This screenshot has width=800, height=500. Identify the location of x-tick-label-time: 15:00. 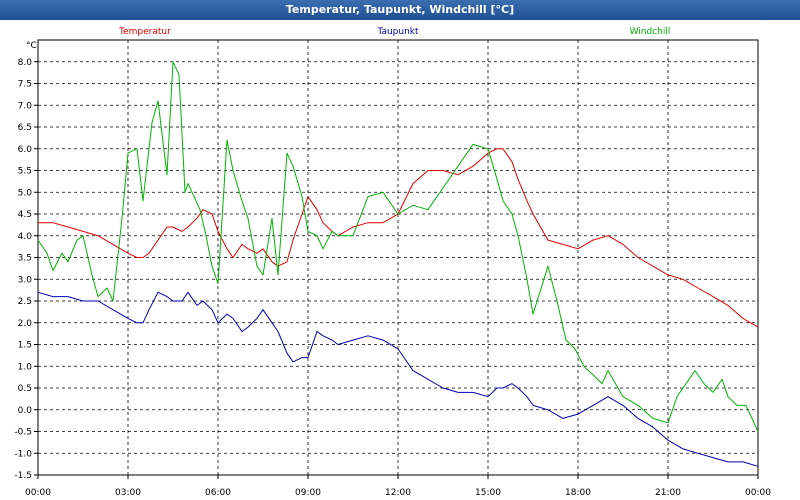
(488, 493).